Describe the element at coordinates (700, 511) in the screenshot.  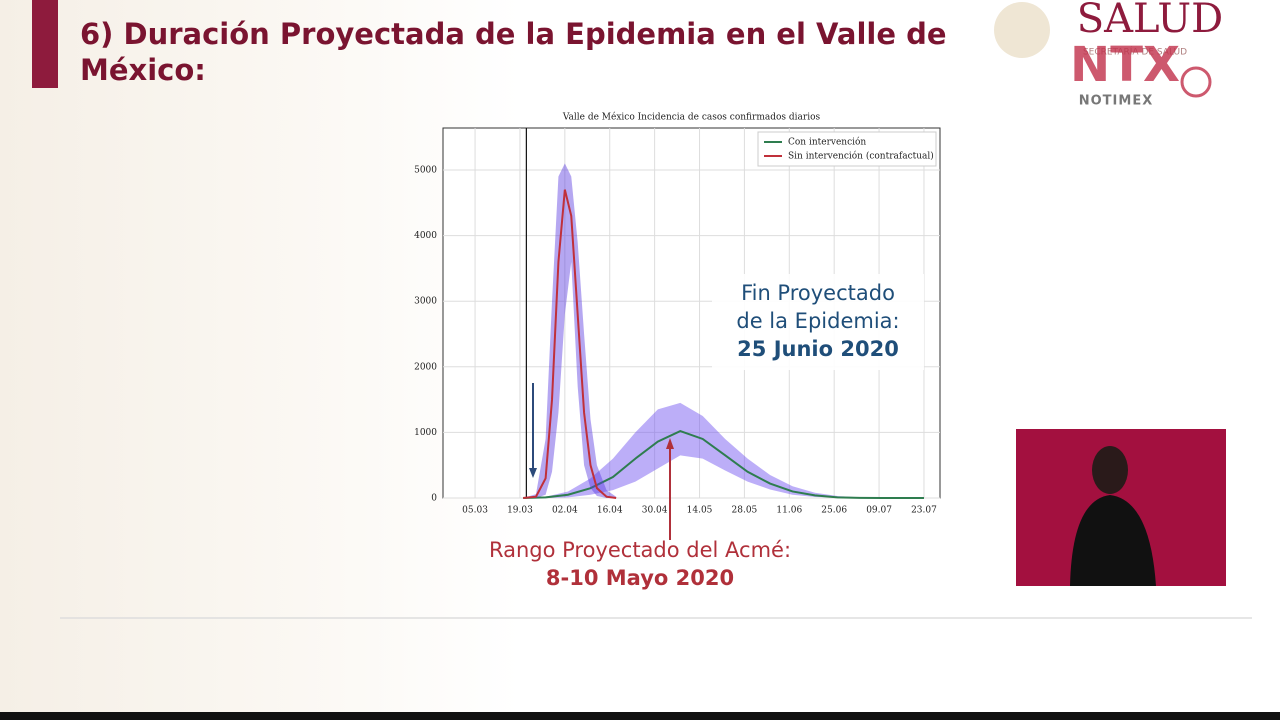
I see `x-tick-label: 14.05` at that location.